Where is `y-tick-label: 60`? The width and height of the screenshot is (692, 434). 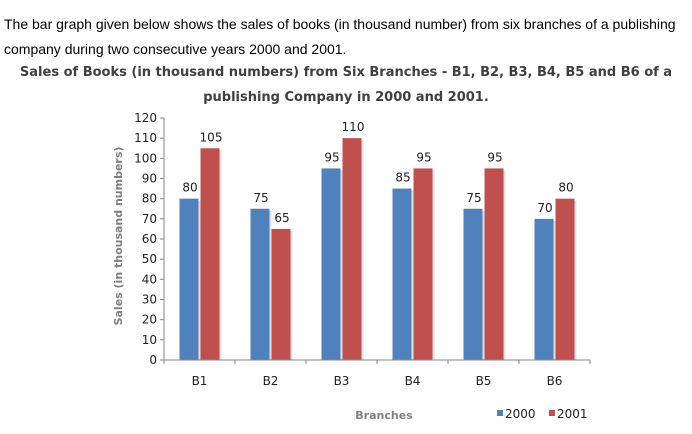 y-tick-label: 60 is located at coordinates (149, 239).